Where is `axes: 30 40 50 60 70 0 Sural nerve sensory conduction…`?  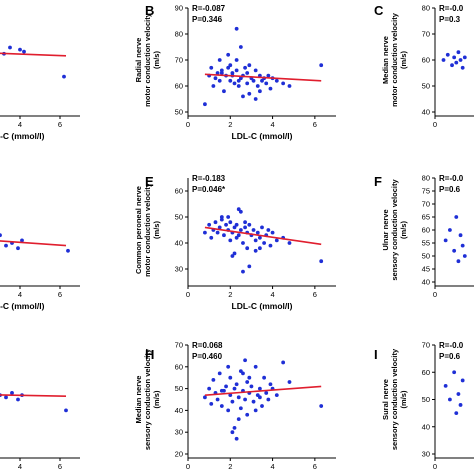
axes: 30 40 50 60 70 0 Sural nerve sensory conduction… is located at coordinates (427, 406).